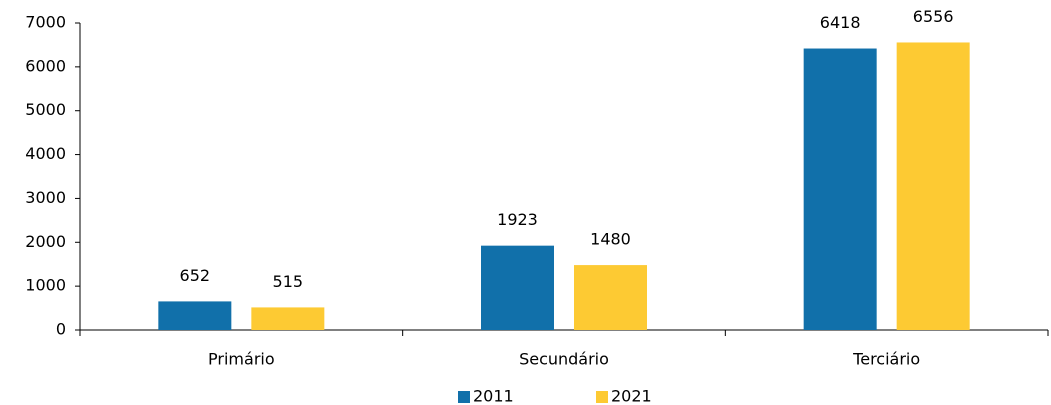 The height and width of the screenshot is (405, 1051). What do you see at coordinates (45, 109) in the screenshot?
I see `y-tick-label: 5000` at bounding box center [45, 109].